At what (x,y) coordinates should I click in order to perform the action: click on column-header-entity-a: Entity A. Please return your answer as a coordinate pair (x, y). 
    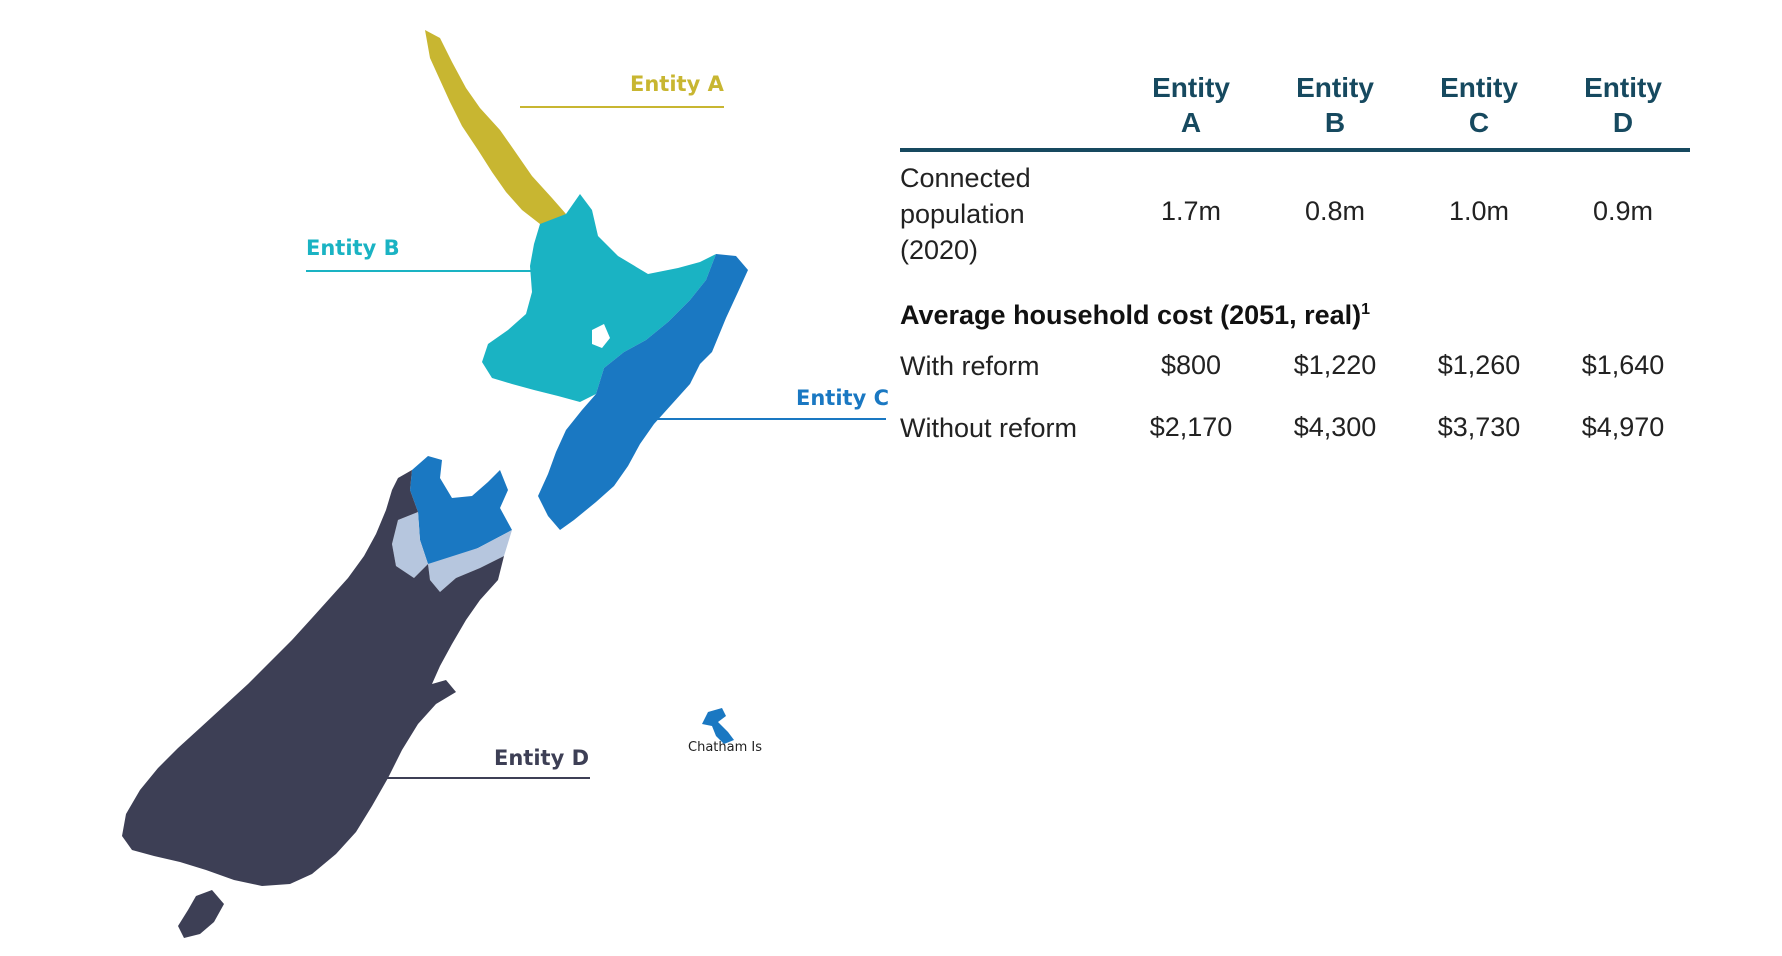
    Looking at the image, I should click on (1191, 105).